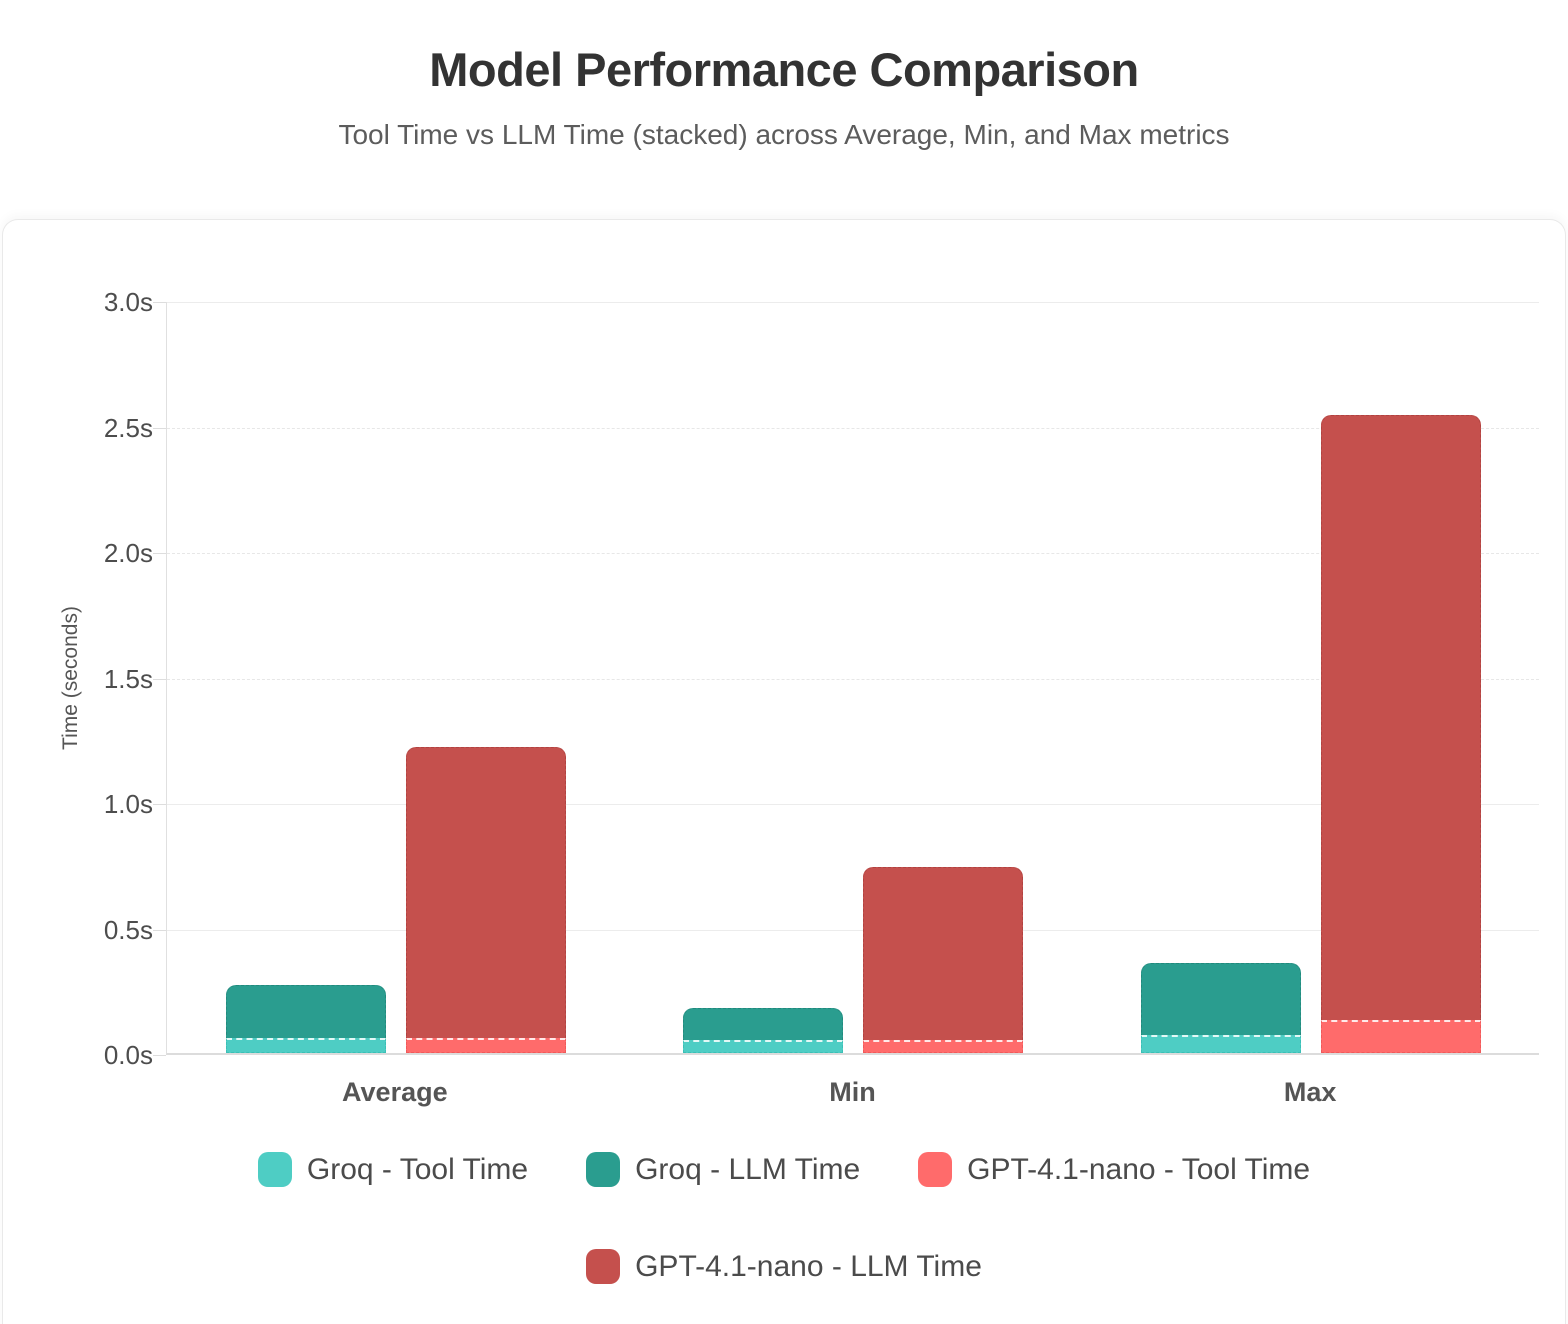 The image size is (1568, 1324). What do you see at coordinates (935, 1169) in the screenshot?
I see `legend-swatch-gpt-4-1-nano-tool-time` at bounding box center [935, 1169].